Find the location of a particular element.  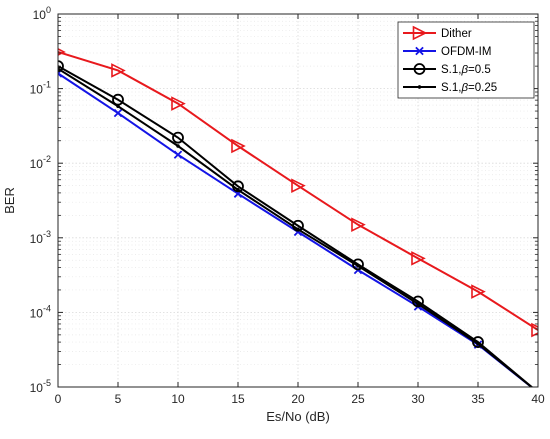

y-axis-label: BER is located at coordinates (9, 200).